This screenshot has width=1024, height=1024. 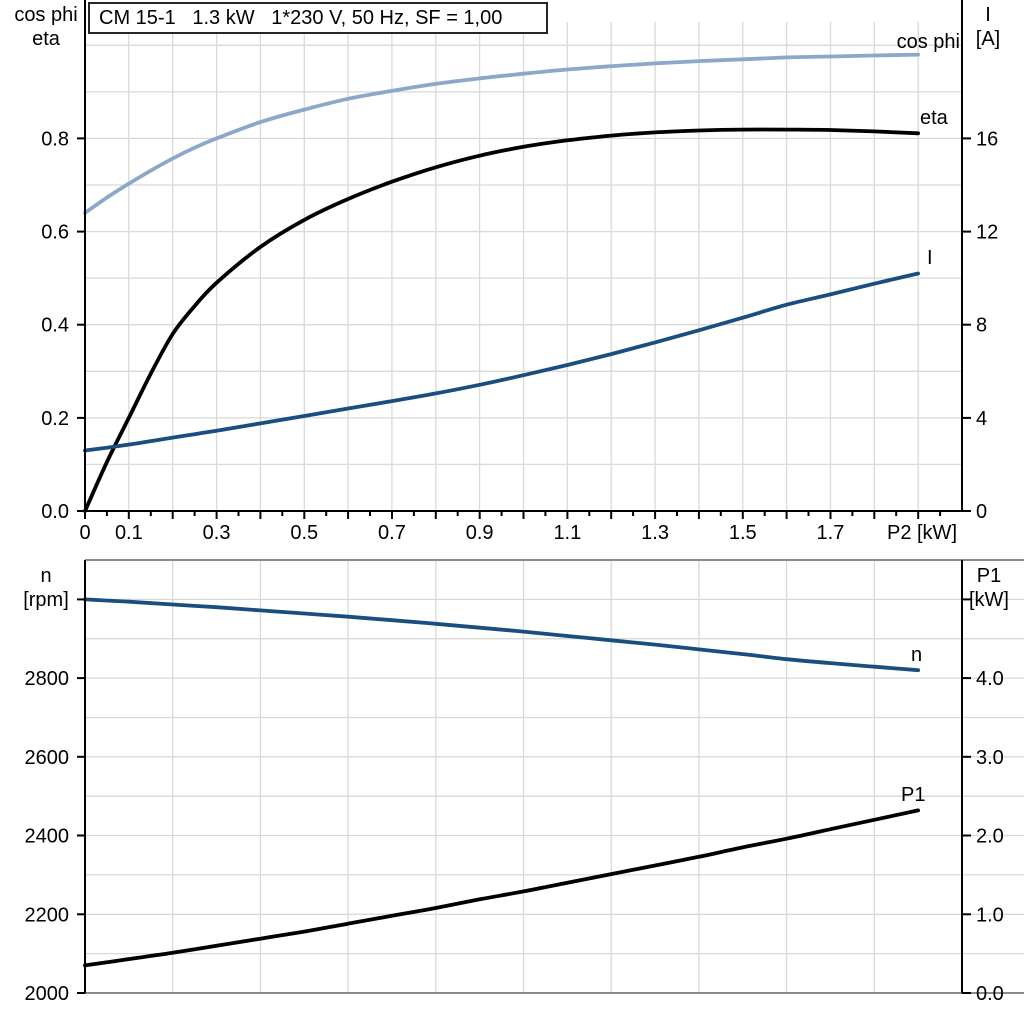 What do you see at coordinates (46, 600) in the screenshot?
I see `axis-label-n-unit: [rpm]` at bounding box center [46, 600].